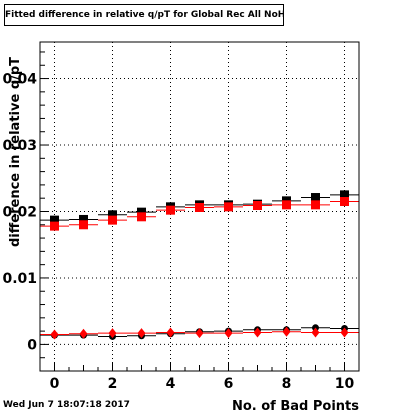 This screenshot has height=414, width=400. I want to click on y-tick-label: 0.03, so click(19, 146).